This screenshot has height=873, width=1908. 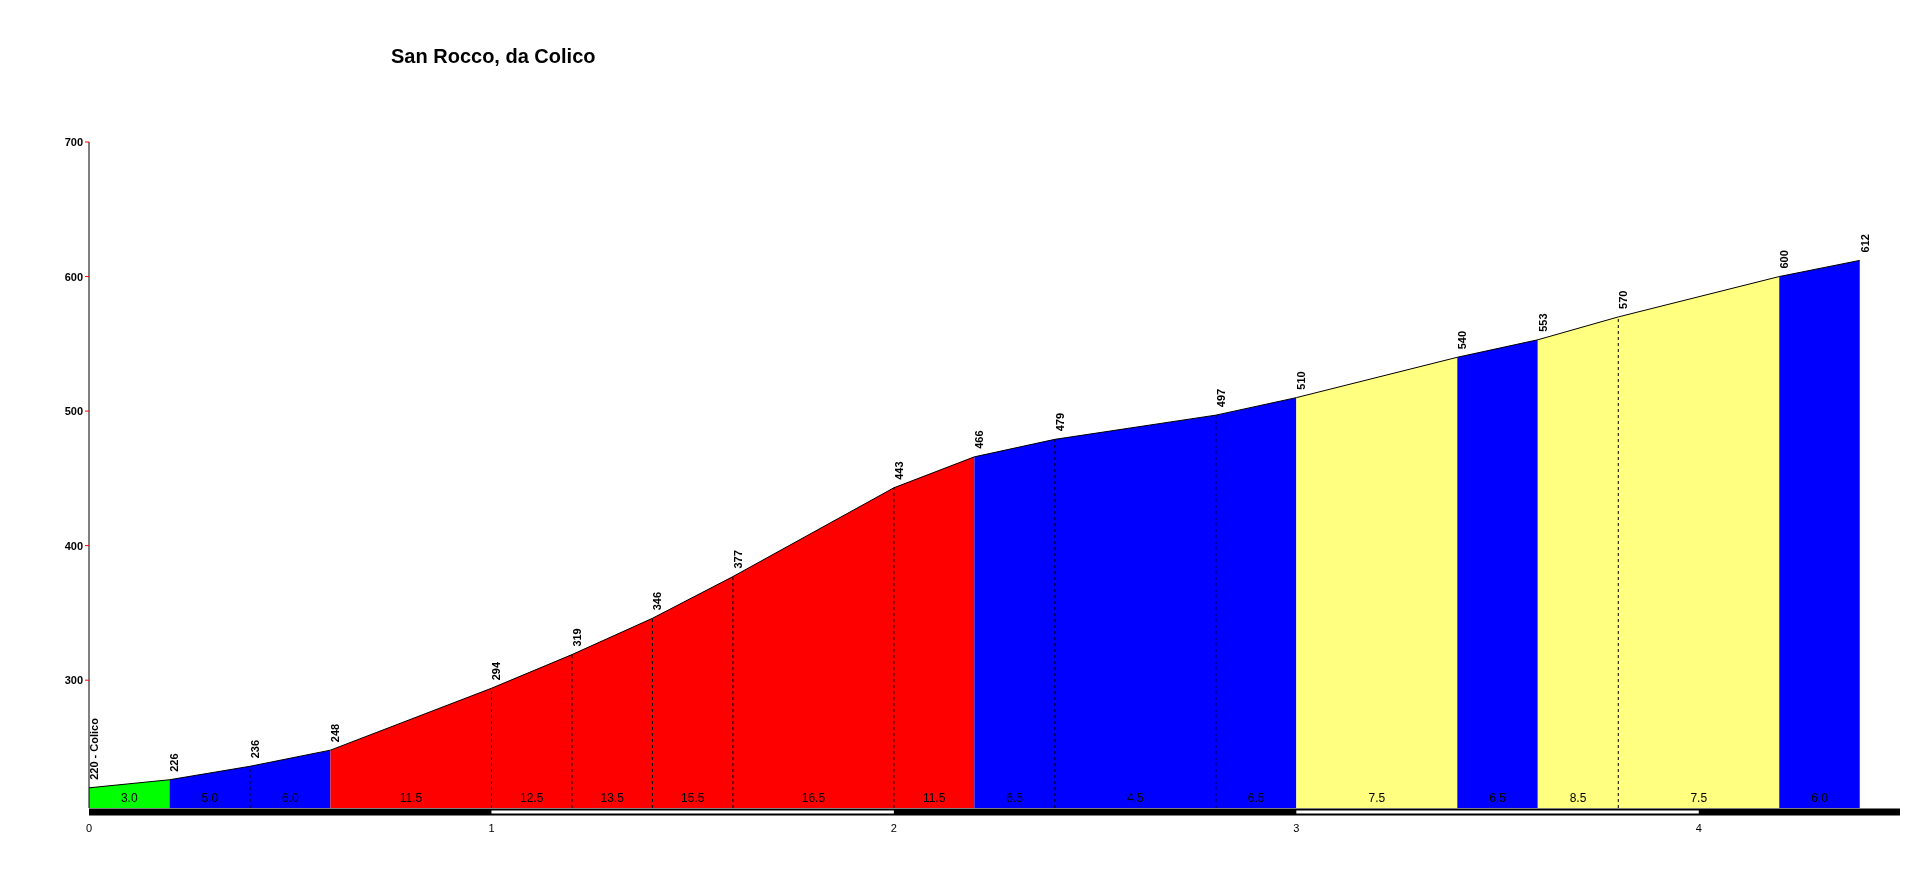 I want to click on y-tick-label: 400, so click(x=73, y=545).